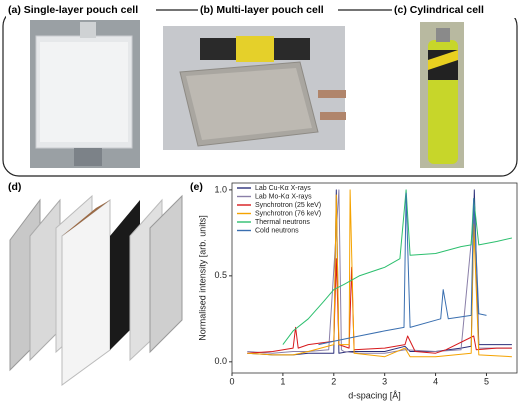  I want to click on photo-single-layer, so click(85, 94).